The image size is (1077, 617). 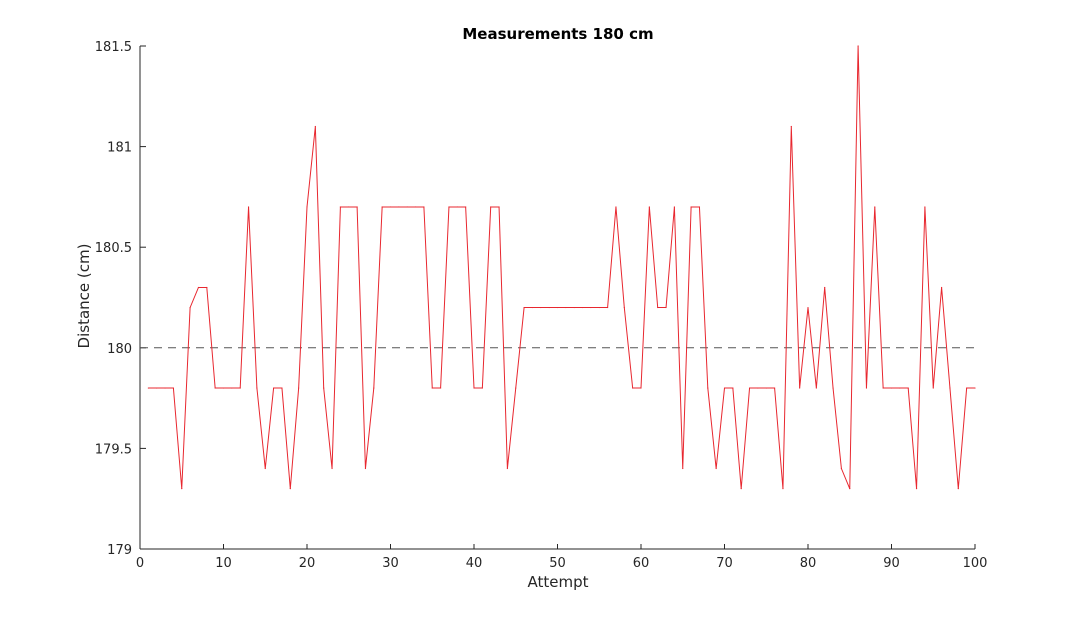 I want to click on y-tick-label: 179, so click(x=119, y=550).